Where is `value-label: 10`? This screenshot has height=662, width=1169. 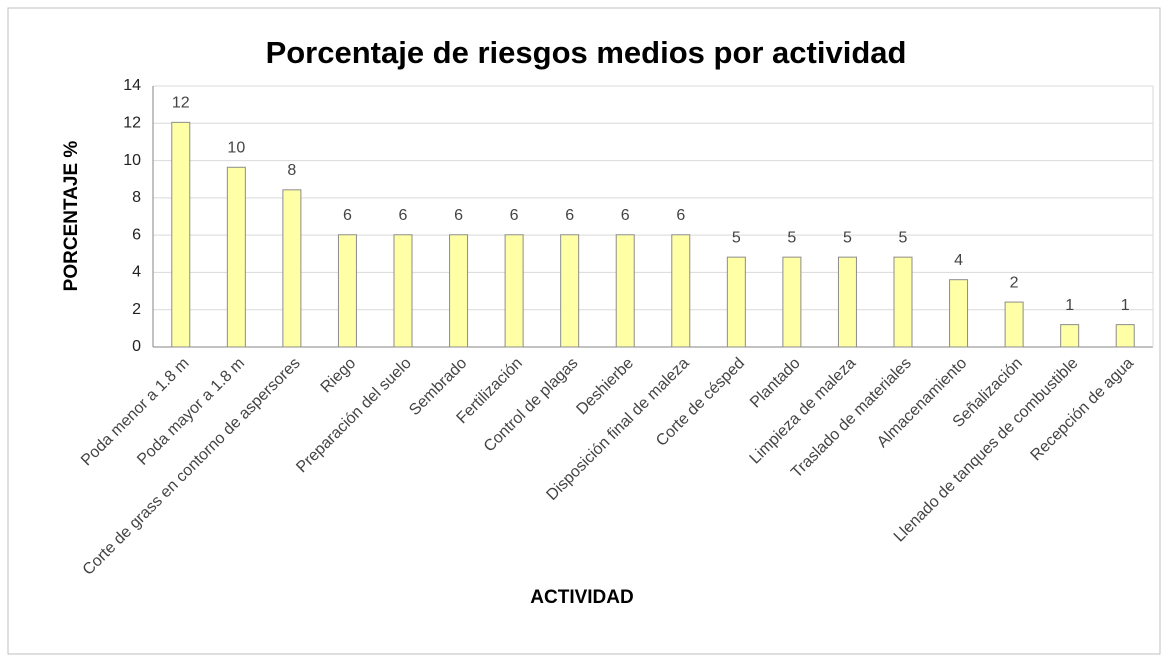
value-label: 10 is located at coordinates (236, 148).